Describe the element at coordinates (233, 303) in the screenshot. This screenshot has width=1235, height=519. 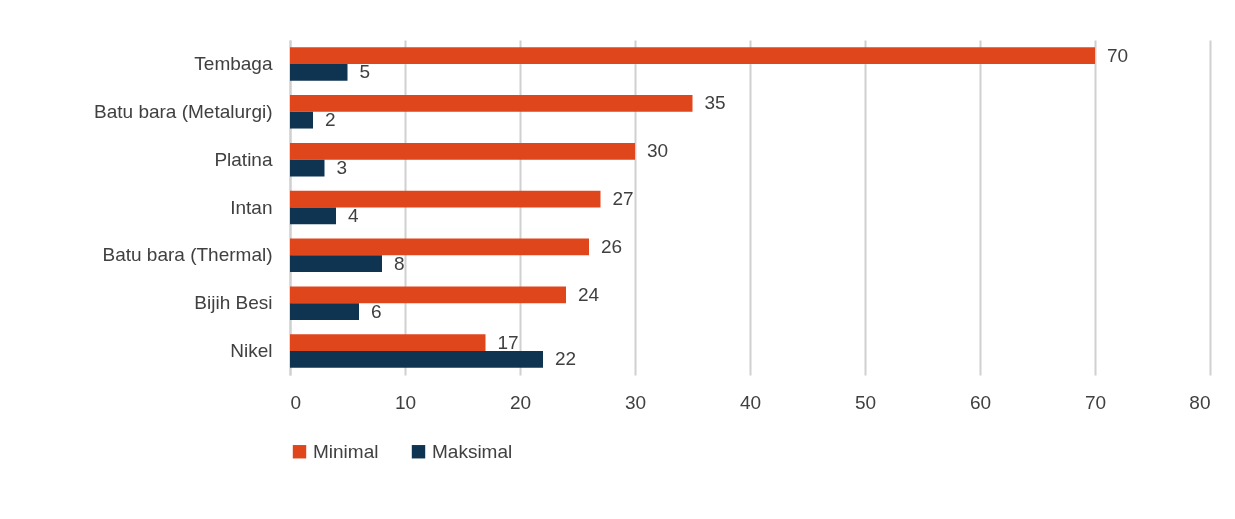
I see `y-tick-label: Bijih Besi` at that location.